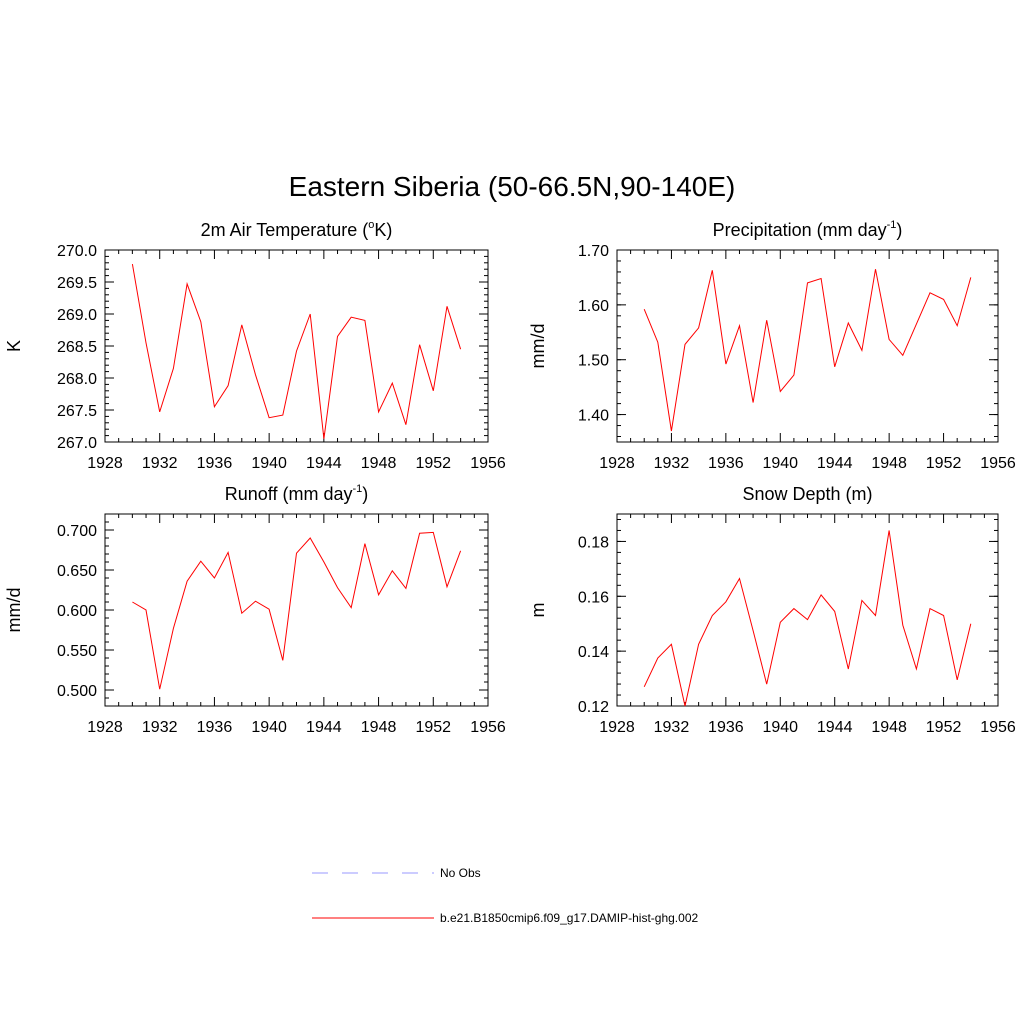  Describe the element at coordinates (593, 652) in the screenshot. I see `y-tick-label: 0.14` at that location.